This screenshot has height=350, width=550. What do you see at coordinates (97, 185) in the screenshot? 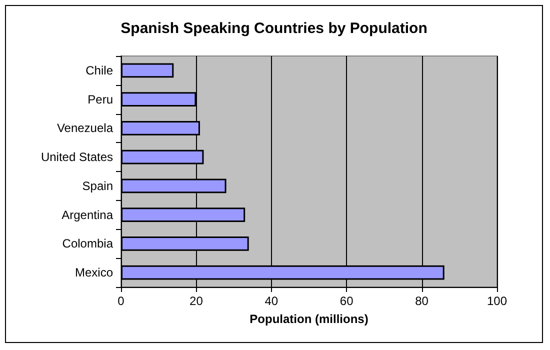
I see `y-tick-label: Spain` at bounding box center [97, 185].